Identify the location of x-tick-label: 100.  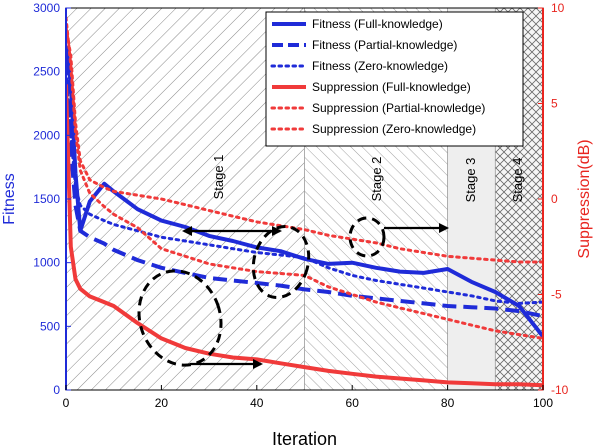
(543, 403).